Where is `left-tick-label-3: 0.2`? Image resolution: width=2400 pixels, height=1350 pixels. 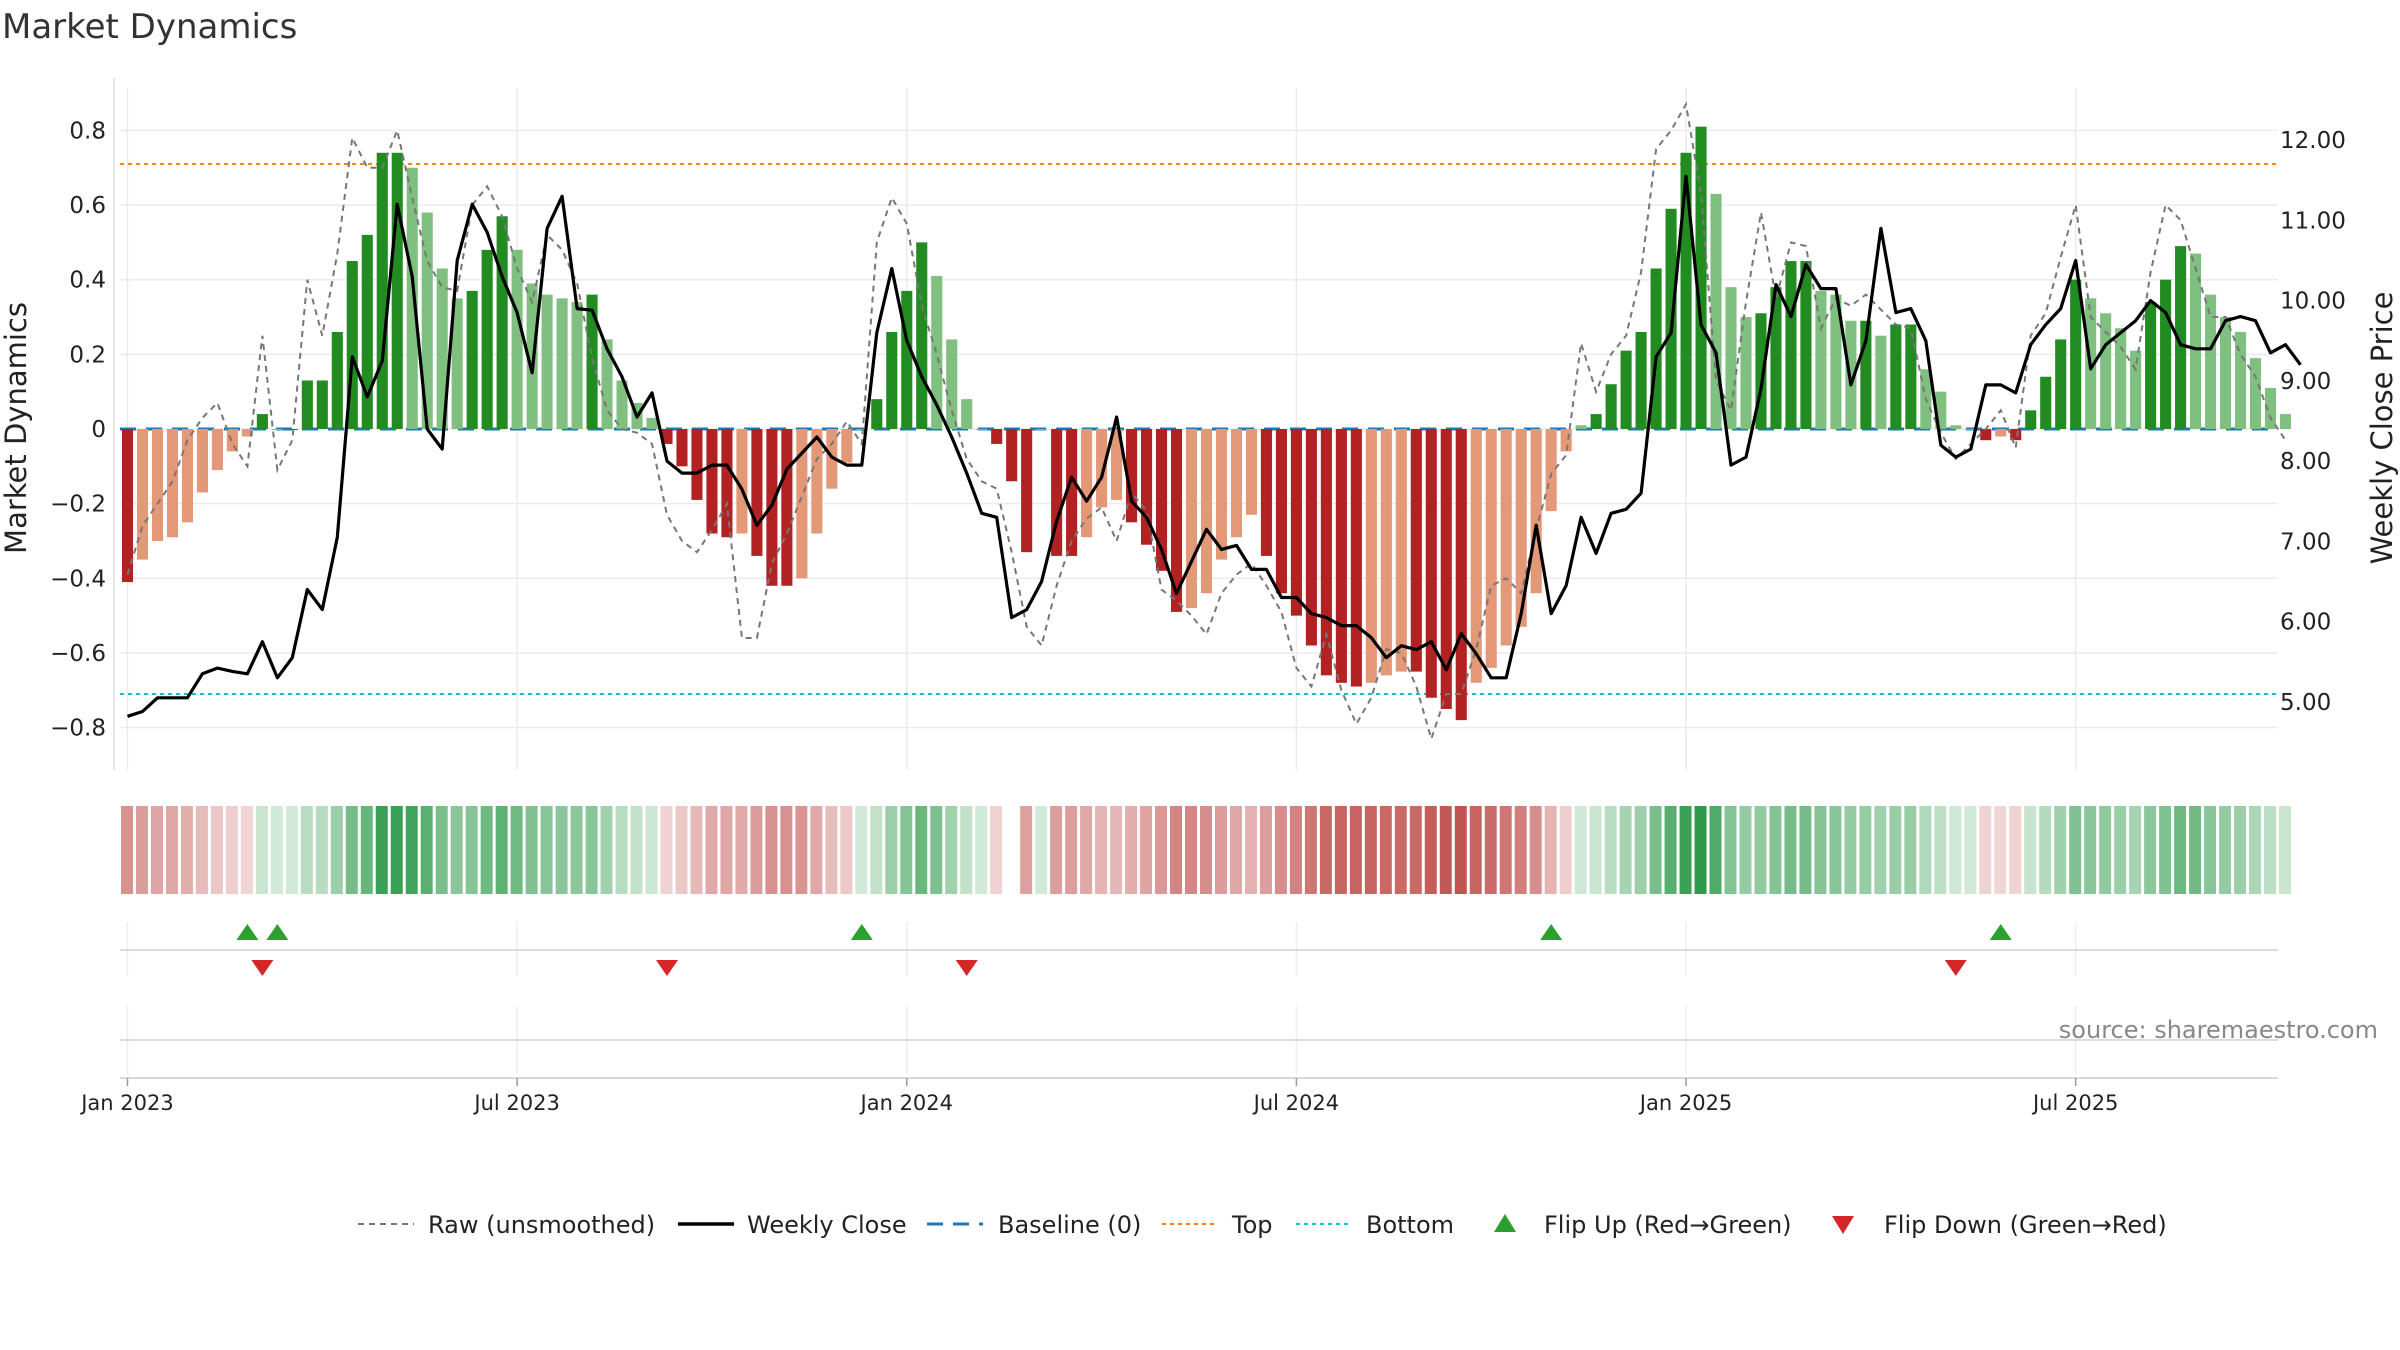
left-tick-label-3: 0.2 is located at coordinates (87, 355).